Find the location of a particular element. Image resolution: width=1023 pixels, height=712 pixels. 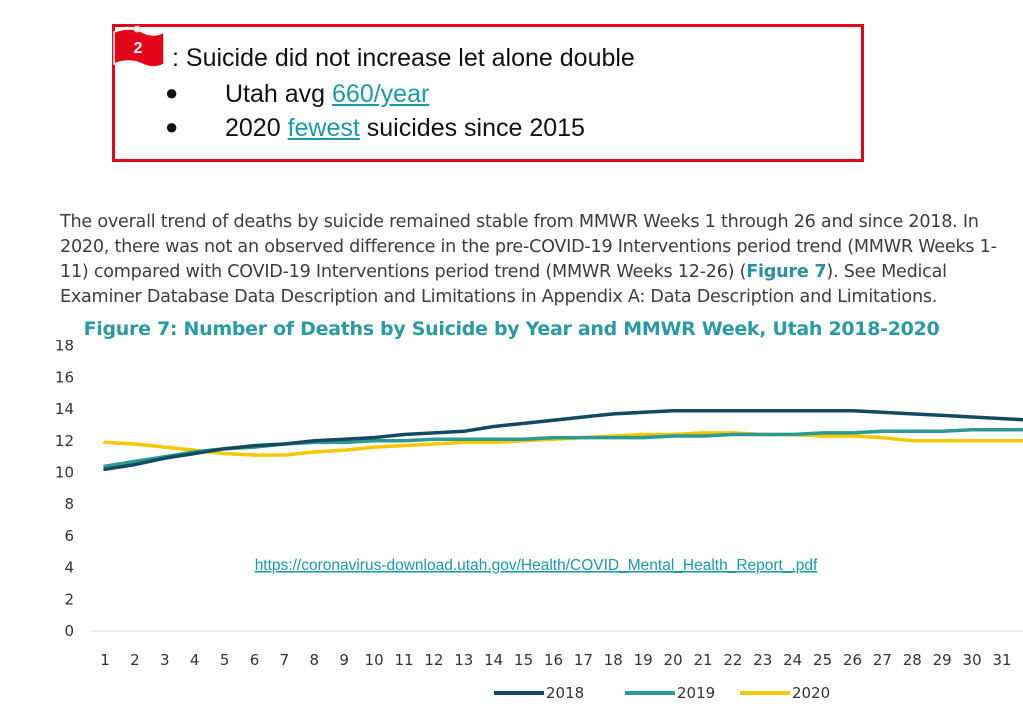

bullet-text: 2020 fewest suicides since 2015 is located at coordinates (405, 128).